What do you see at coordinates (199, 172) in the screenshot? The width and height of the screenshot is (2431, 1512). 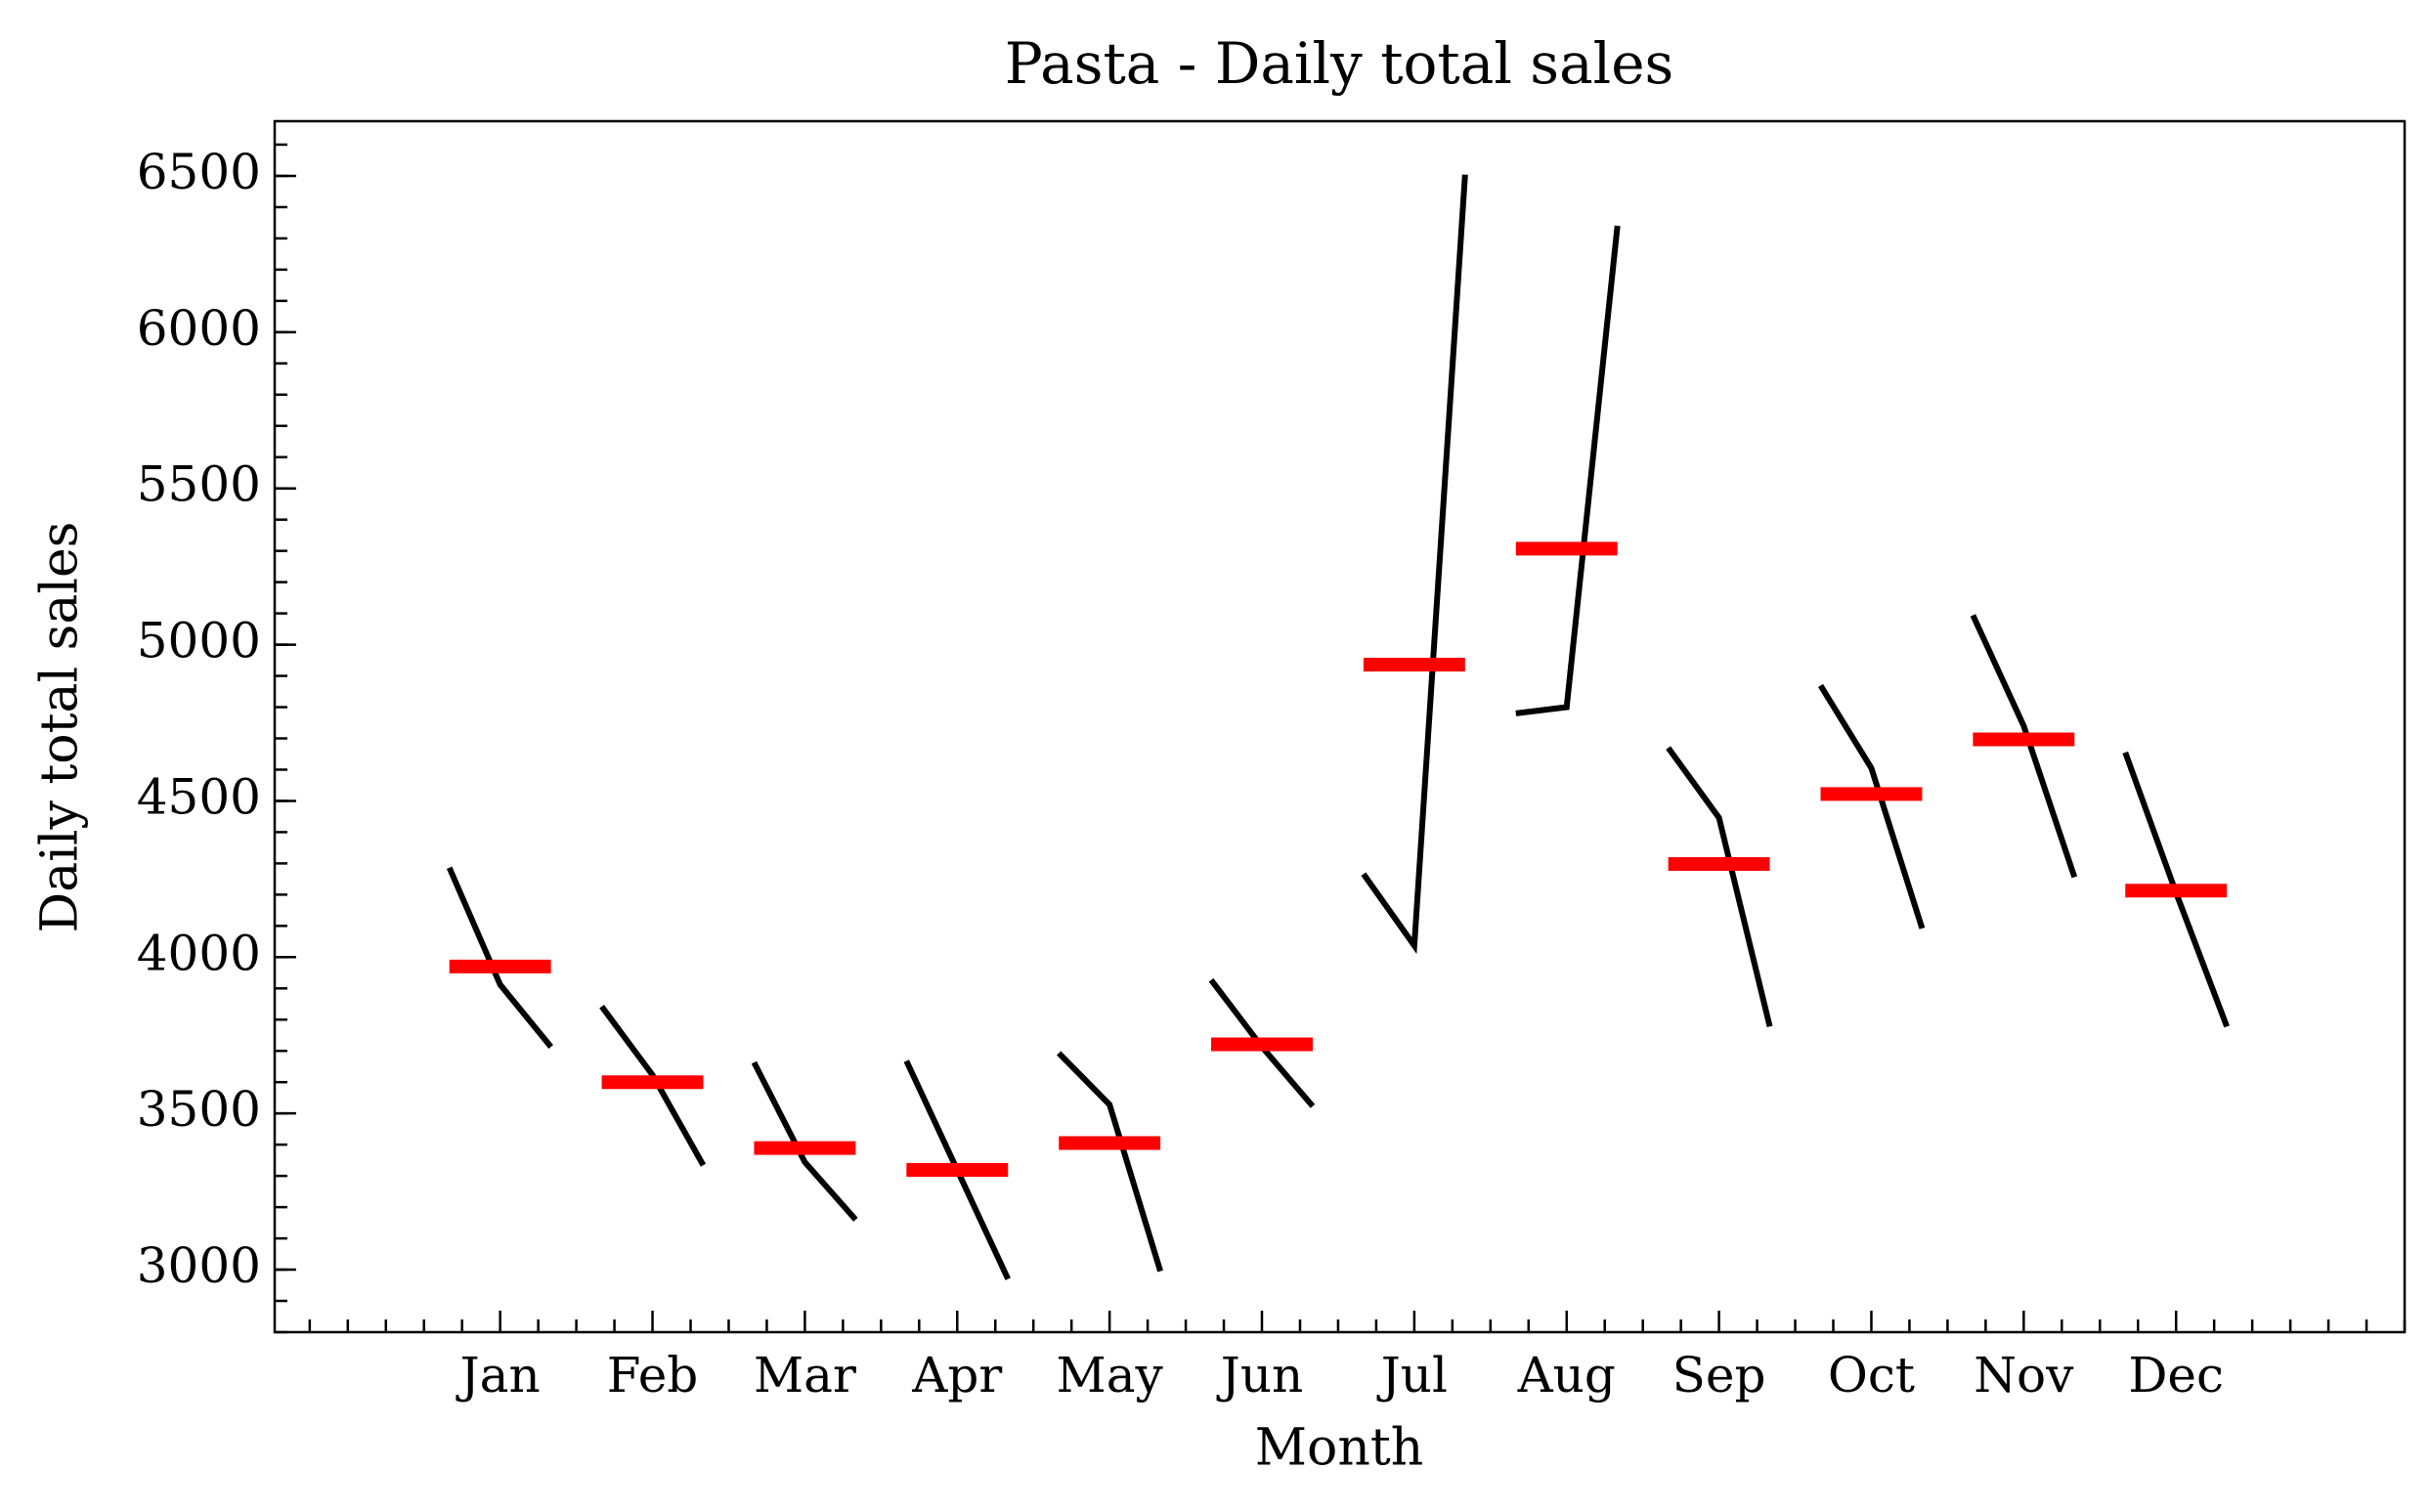 I see `y-tick-label: 6500` at bounding box center [199, 172].